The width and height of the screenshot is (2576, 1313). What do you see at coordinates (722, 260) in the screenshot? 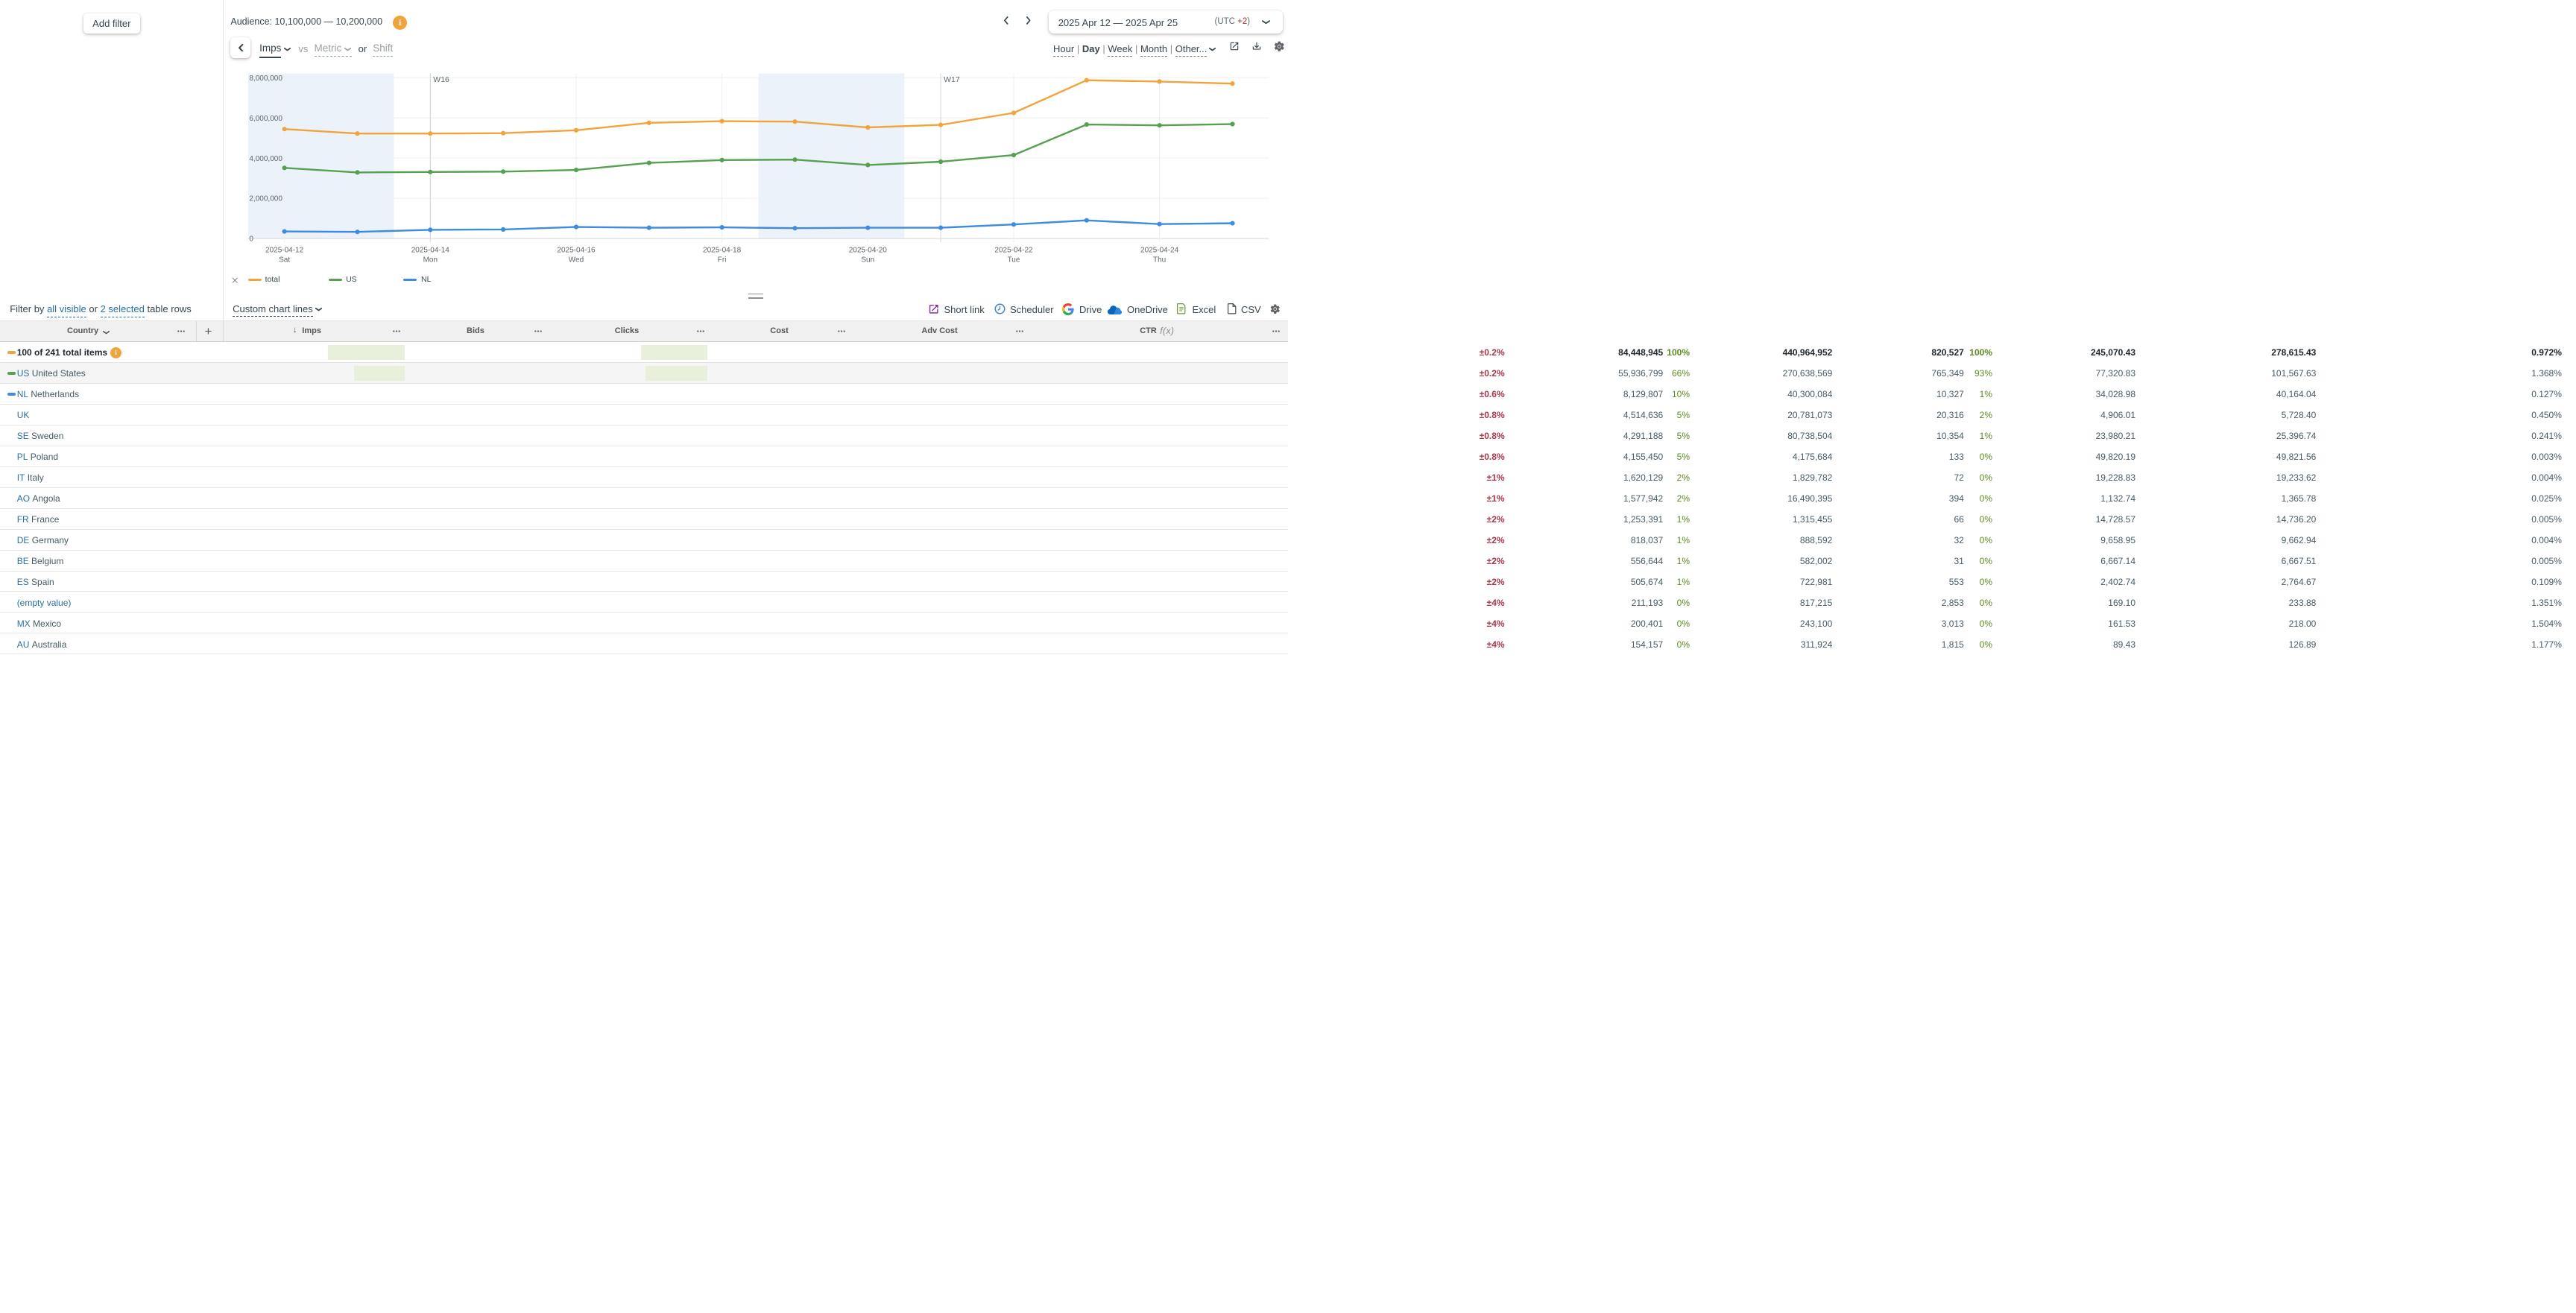
I see `svg-text: Fri` at bounding box center [722, 260].